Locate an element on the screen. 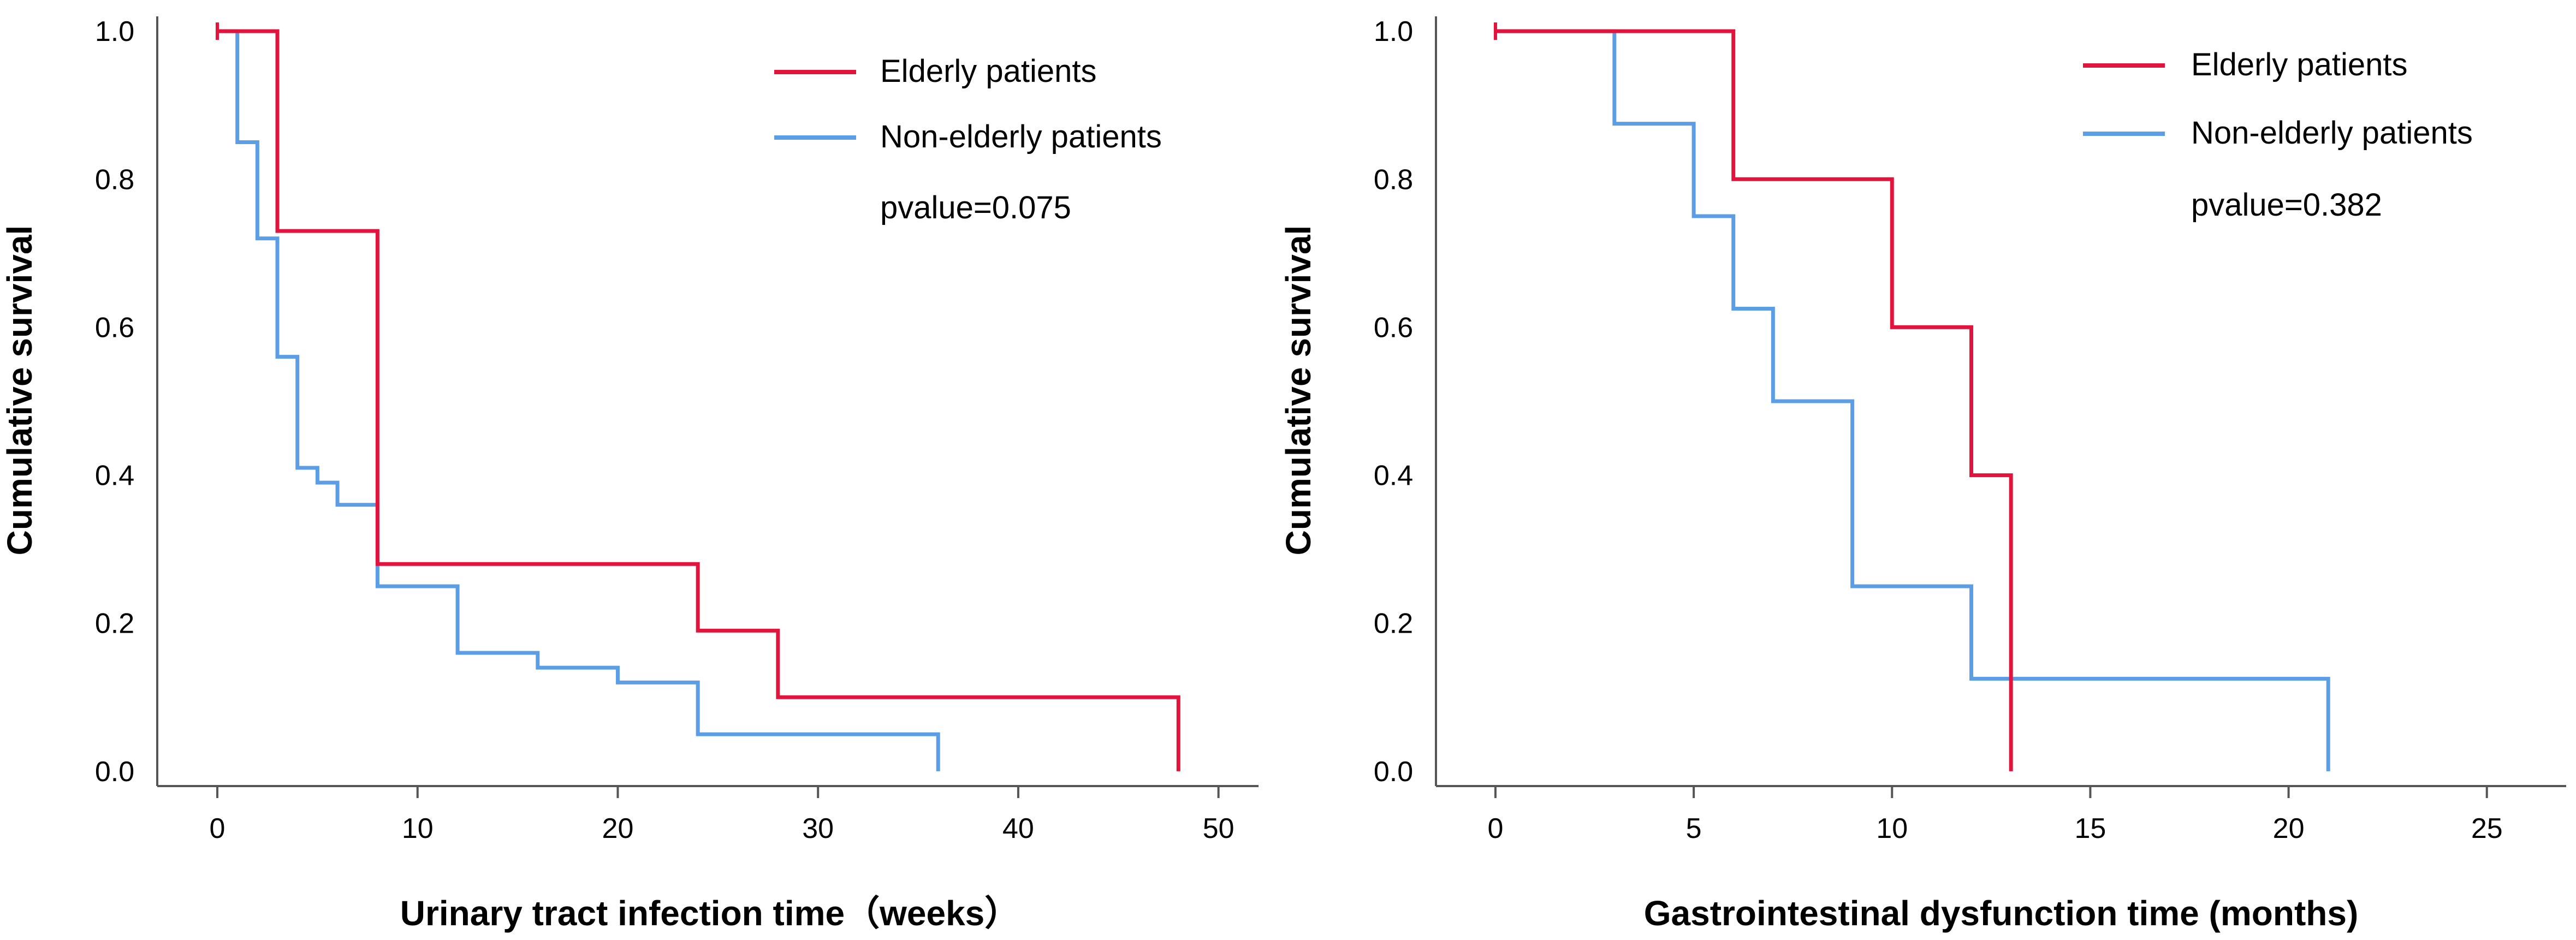 The width and height of the screenshot is (2576, 940). x-tick-label: 15 is located at coordinates (2090, 828).